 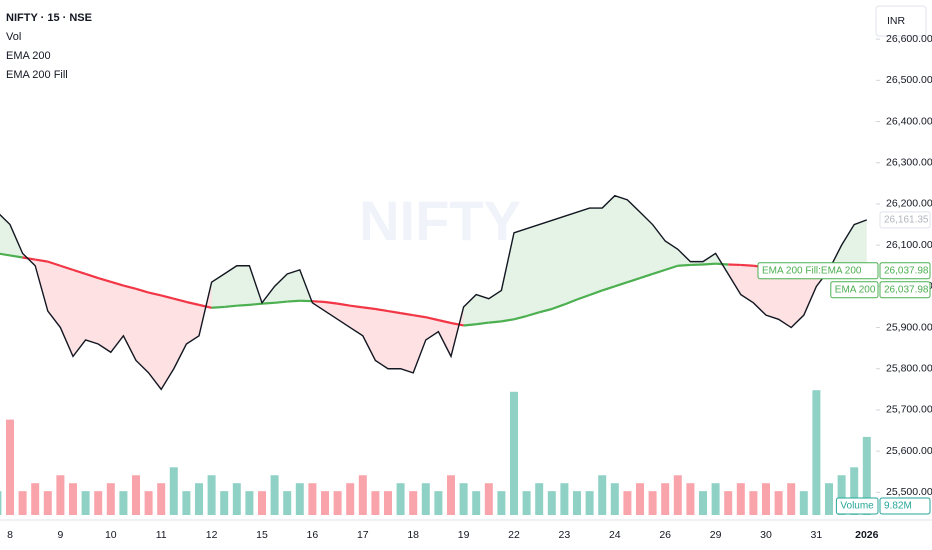 What do you see at coordinates (60, 535) in the screenshot?
I see `x-tick-label: 9` at bounding box center [60, 535].